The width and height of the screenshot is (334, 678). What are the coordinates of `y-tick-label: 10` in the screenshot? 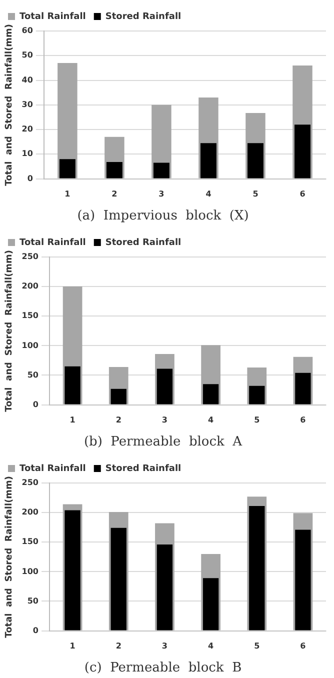 It's located at (28, 153).